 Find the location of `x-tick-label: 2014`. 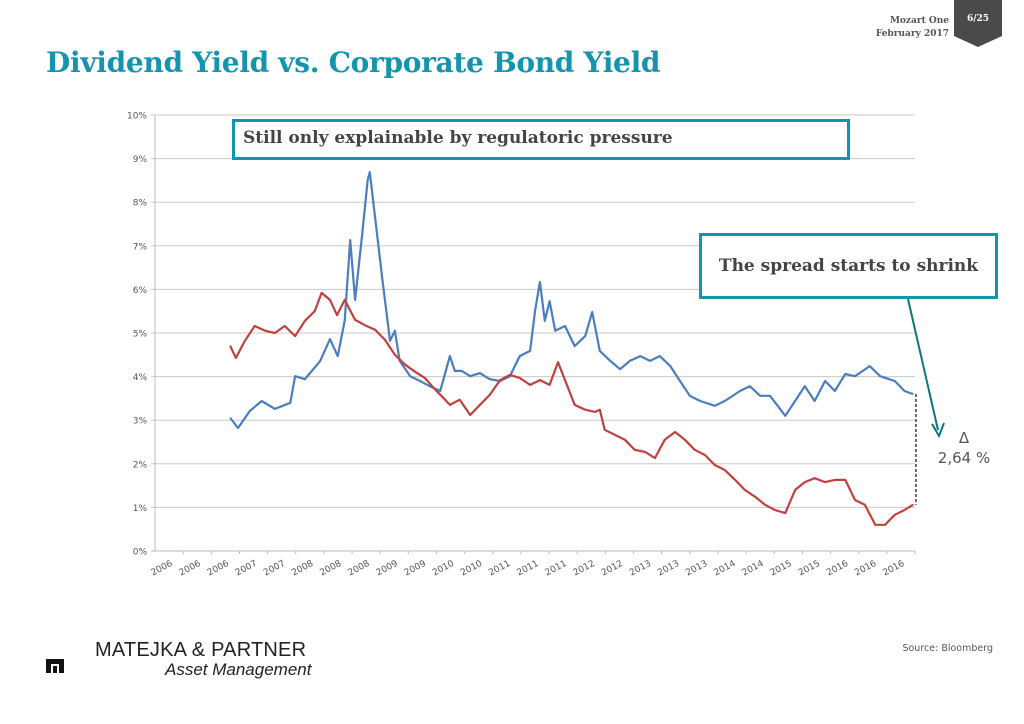

x-tick-label: 2014 is located at coordinates (725, 569).